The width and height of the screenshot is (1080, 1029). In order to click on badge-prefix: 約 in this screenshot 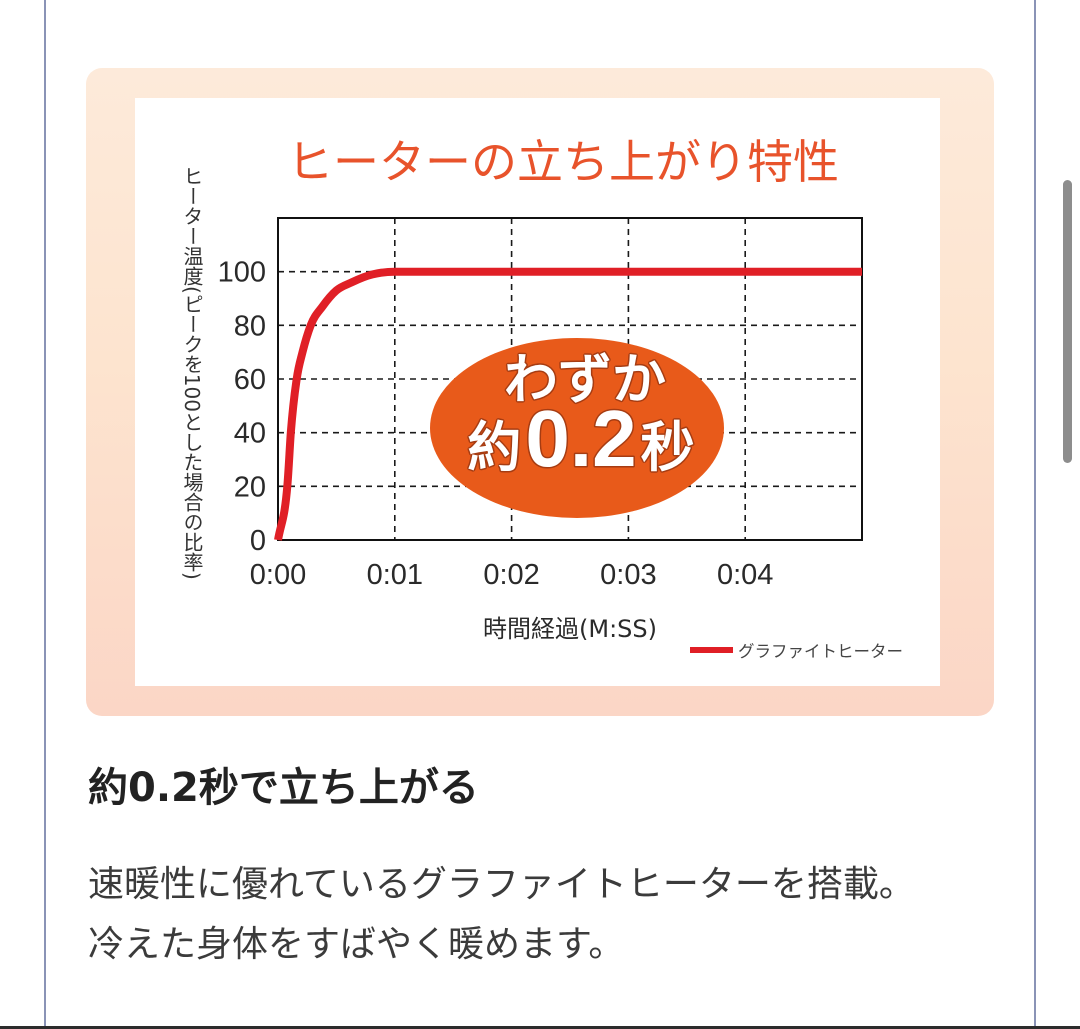, I will do `click(494, 447)`.